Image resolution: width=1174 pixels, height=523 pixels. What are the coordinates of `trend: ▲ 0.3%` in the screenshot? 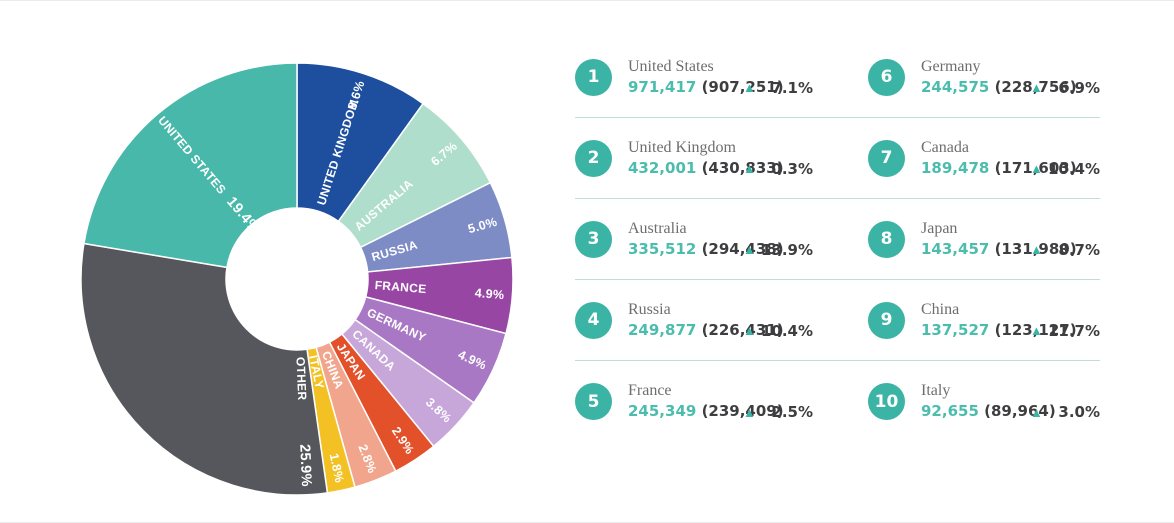 It's located at (778, 169).